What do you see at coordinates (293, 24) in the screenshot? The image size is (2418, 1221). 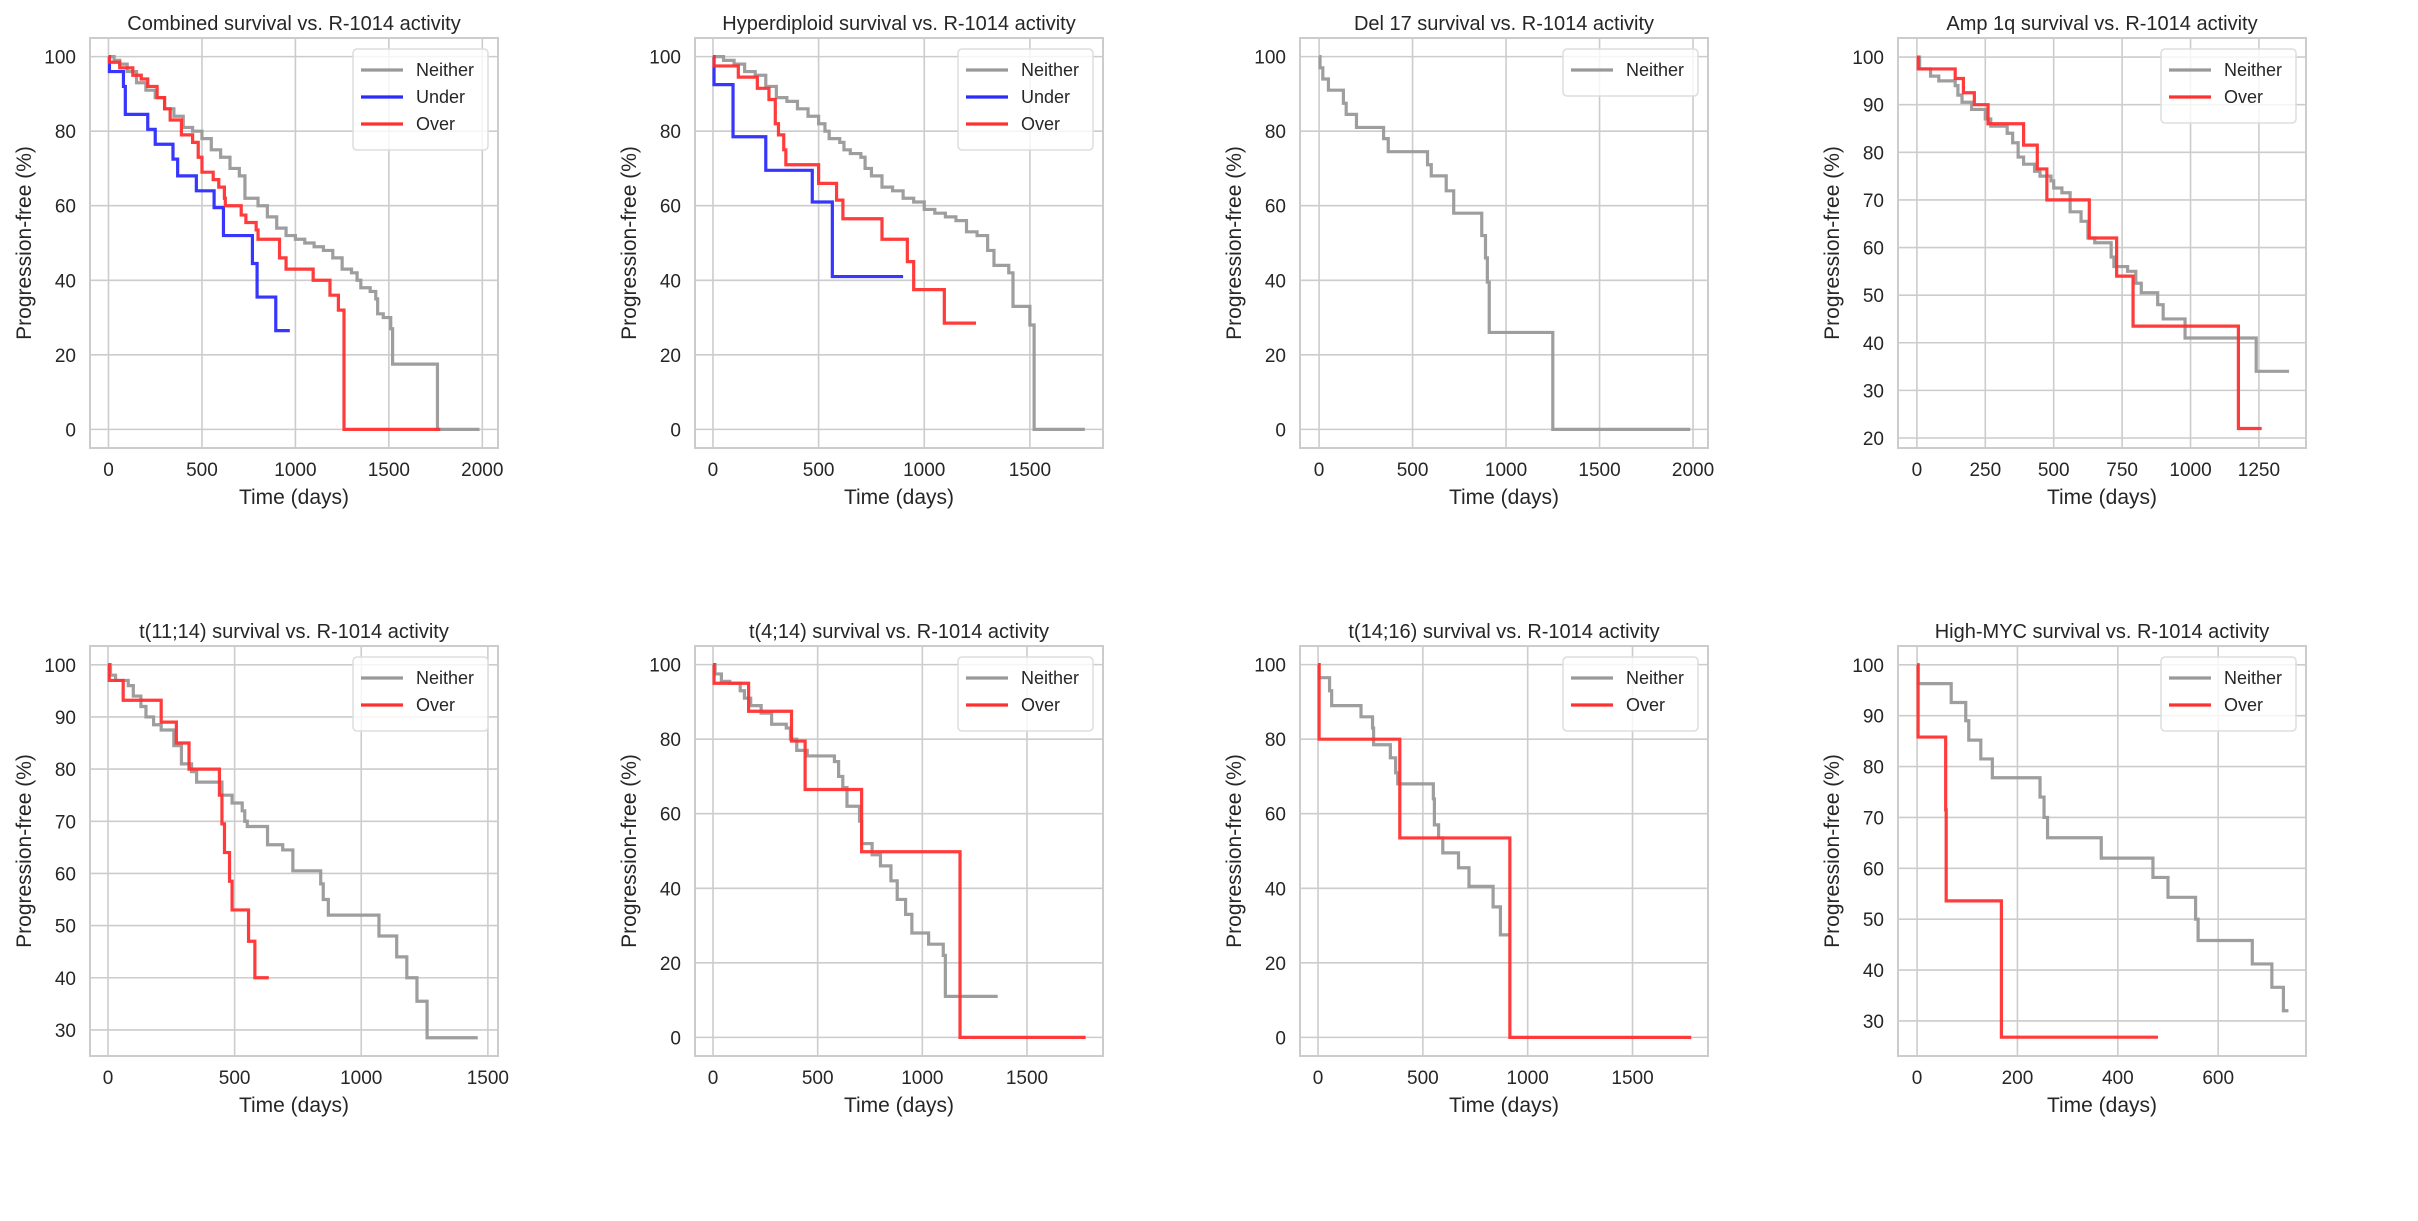 I see `chart-title: Combined survival vs. R-1014 activity` at bounding box center [293, 24].